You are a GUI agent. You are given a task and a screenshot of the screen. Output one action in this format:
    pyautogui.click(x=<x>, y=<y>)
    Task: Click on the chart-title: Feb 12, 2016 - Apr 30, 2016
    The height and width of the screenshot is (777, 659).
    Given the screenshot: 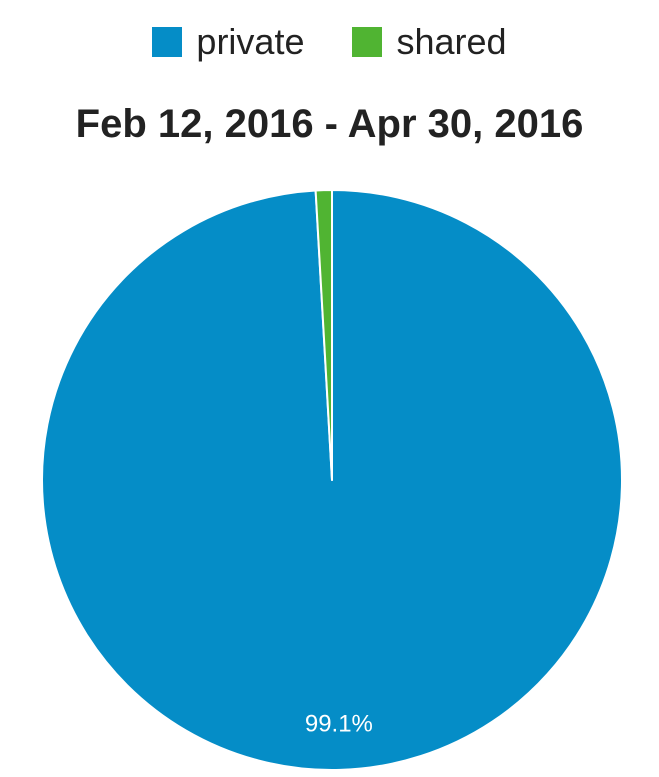 What is the action you would take?
    pyautogui.click(x=329, y=124)
    